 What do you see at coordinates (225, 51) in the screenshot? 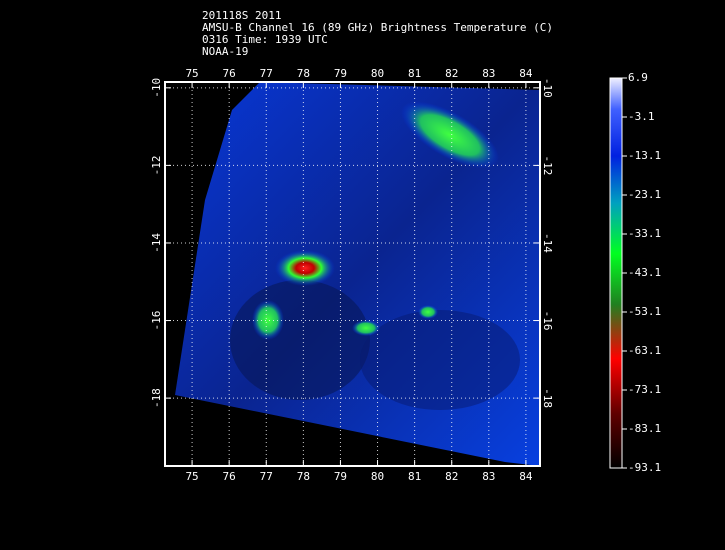
I see `header-line: NOAA-19` at bounding box center [225, 51].